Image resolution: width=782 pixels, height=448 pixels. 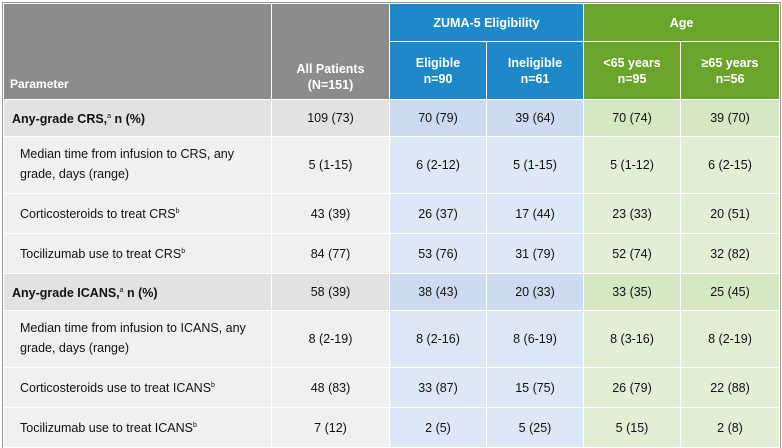 I want to click on cell-eligible: 26 (37), so click(x=438, y=213).